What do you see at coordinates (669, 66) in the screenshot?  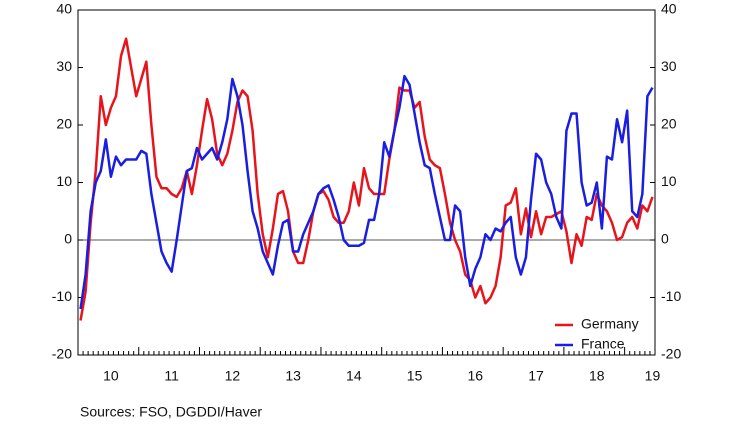 I see `y2-tick-label: 30` at bounding box center [669, 66].